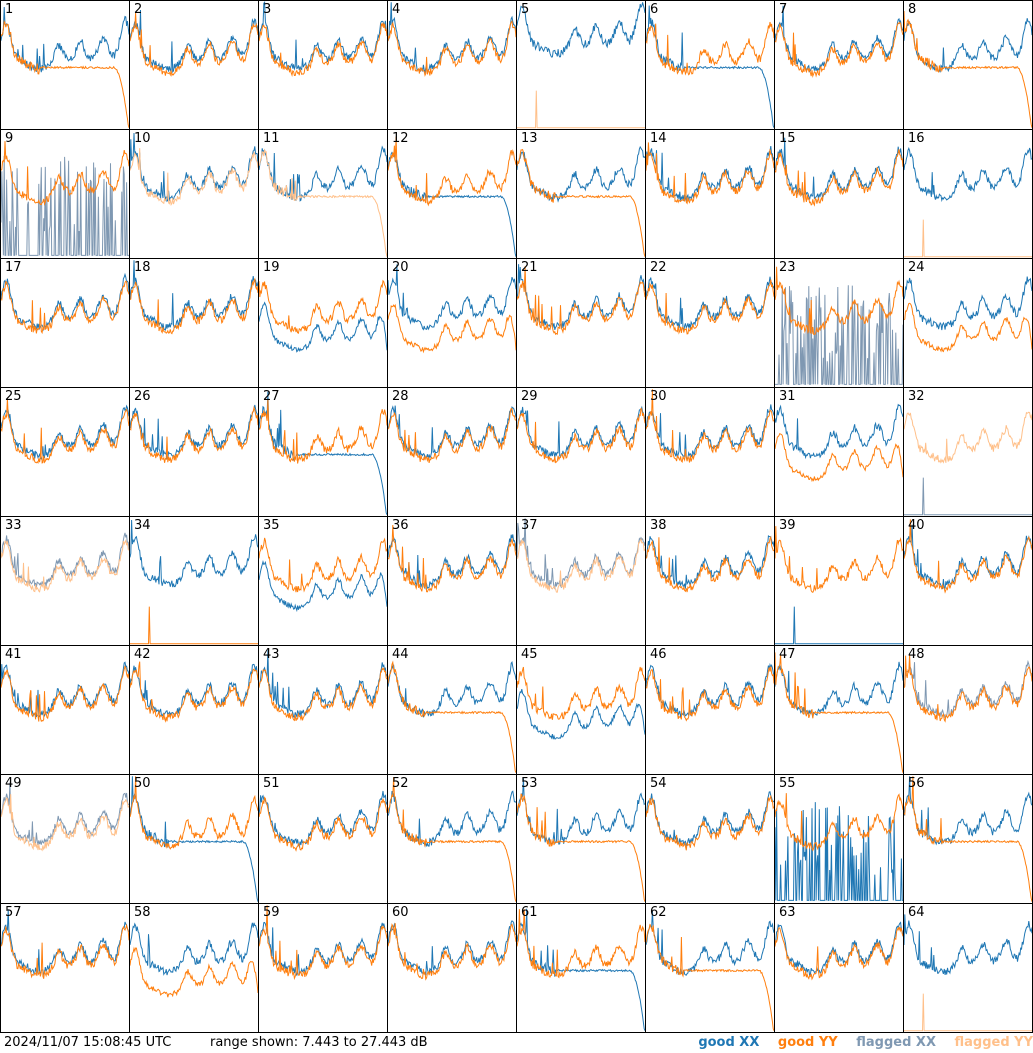  I want to click on panel-39: 39, so click(839, 581).